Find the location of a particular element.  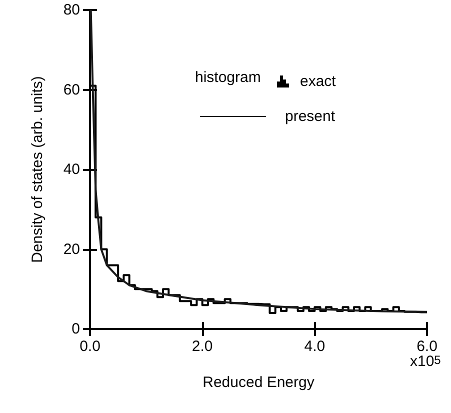

x-tick-label: 6.0 is located at coordinates (427, 346).